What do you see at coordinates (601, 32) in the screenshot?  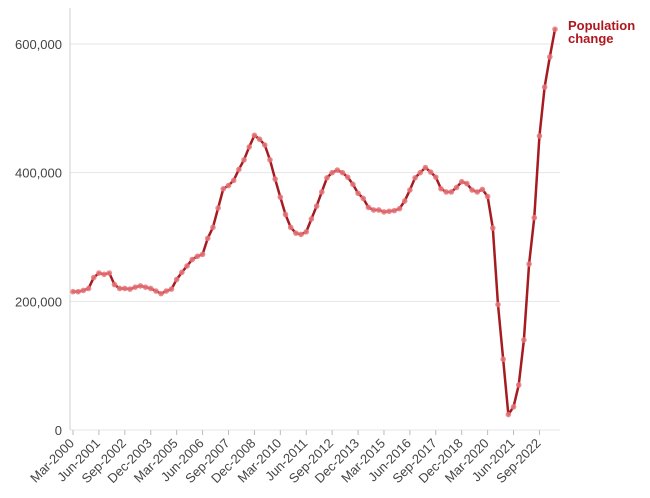 I see `series-label: Population change` at bounding box center [601, 32].